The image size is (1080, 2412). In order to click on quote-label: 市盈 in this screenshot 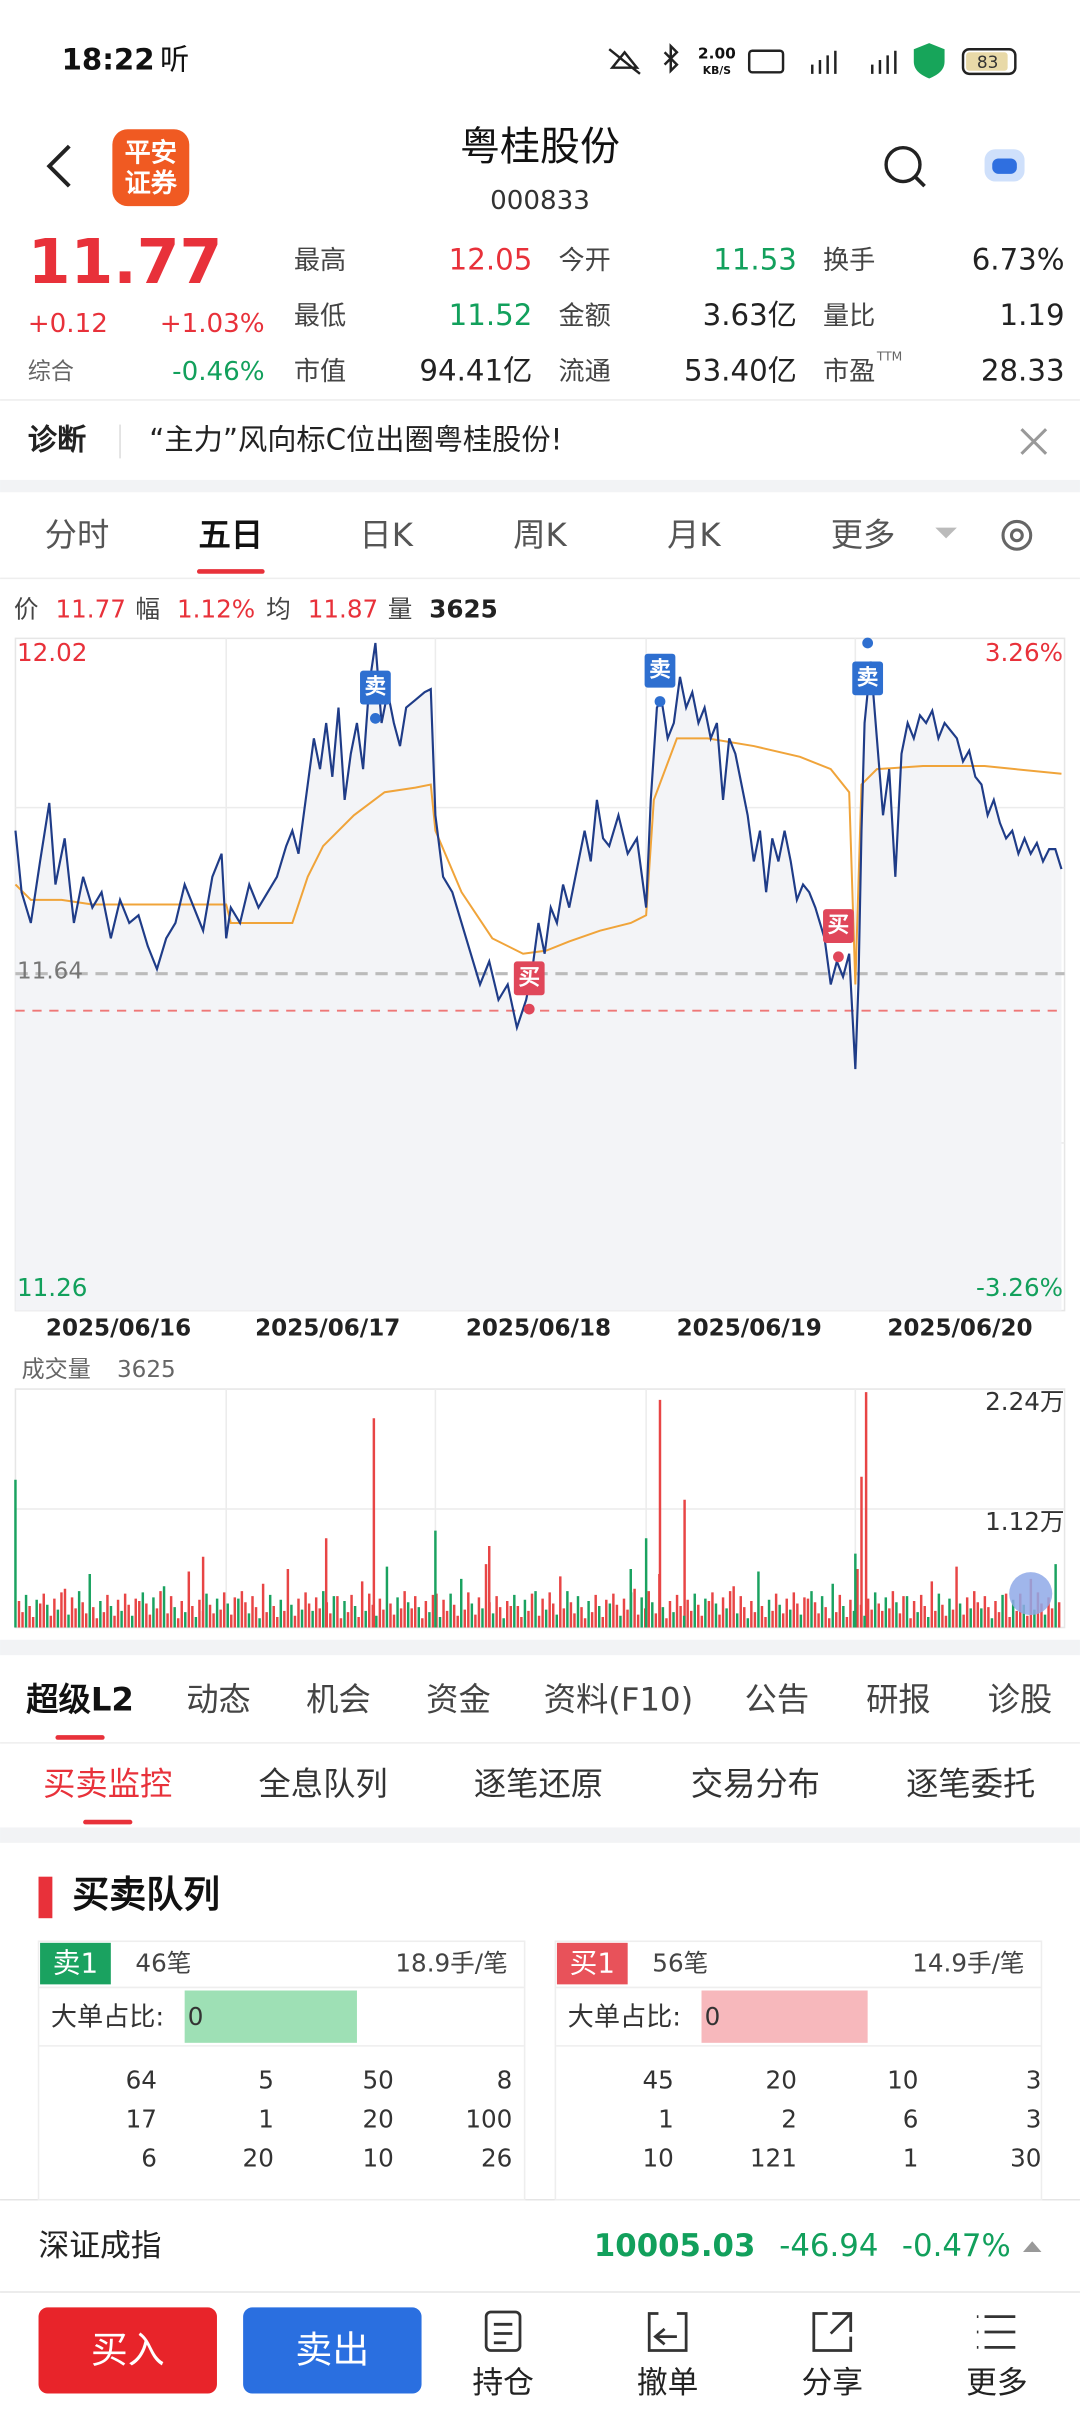, I will do `click(849, 372)`.